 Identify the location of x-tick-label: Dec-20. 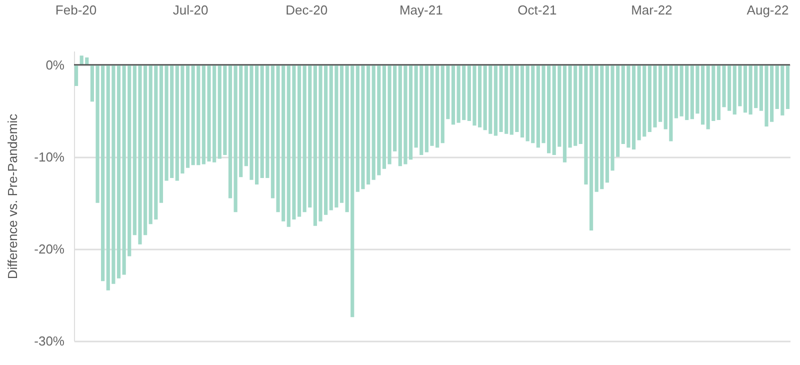
(307, 10).